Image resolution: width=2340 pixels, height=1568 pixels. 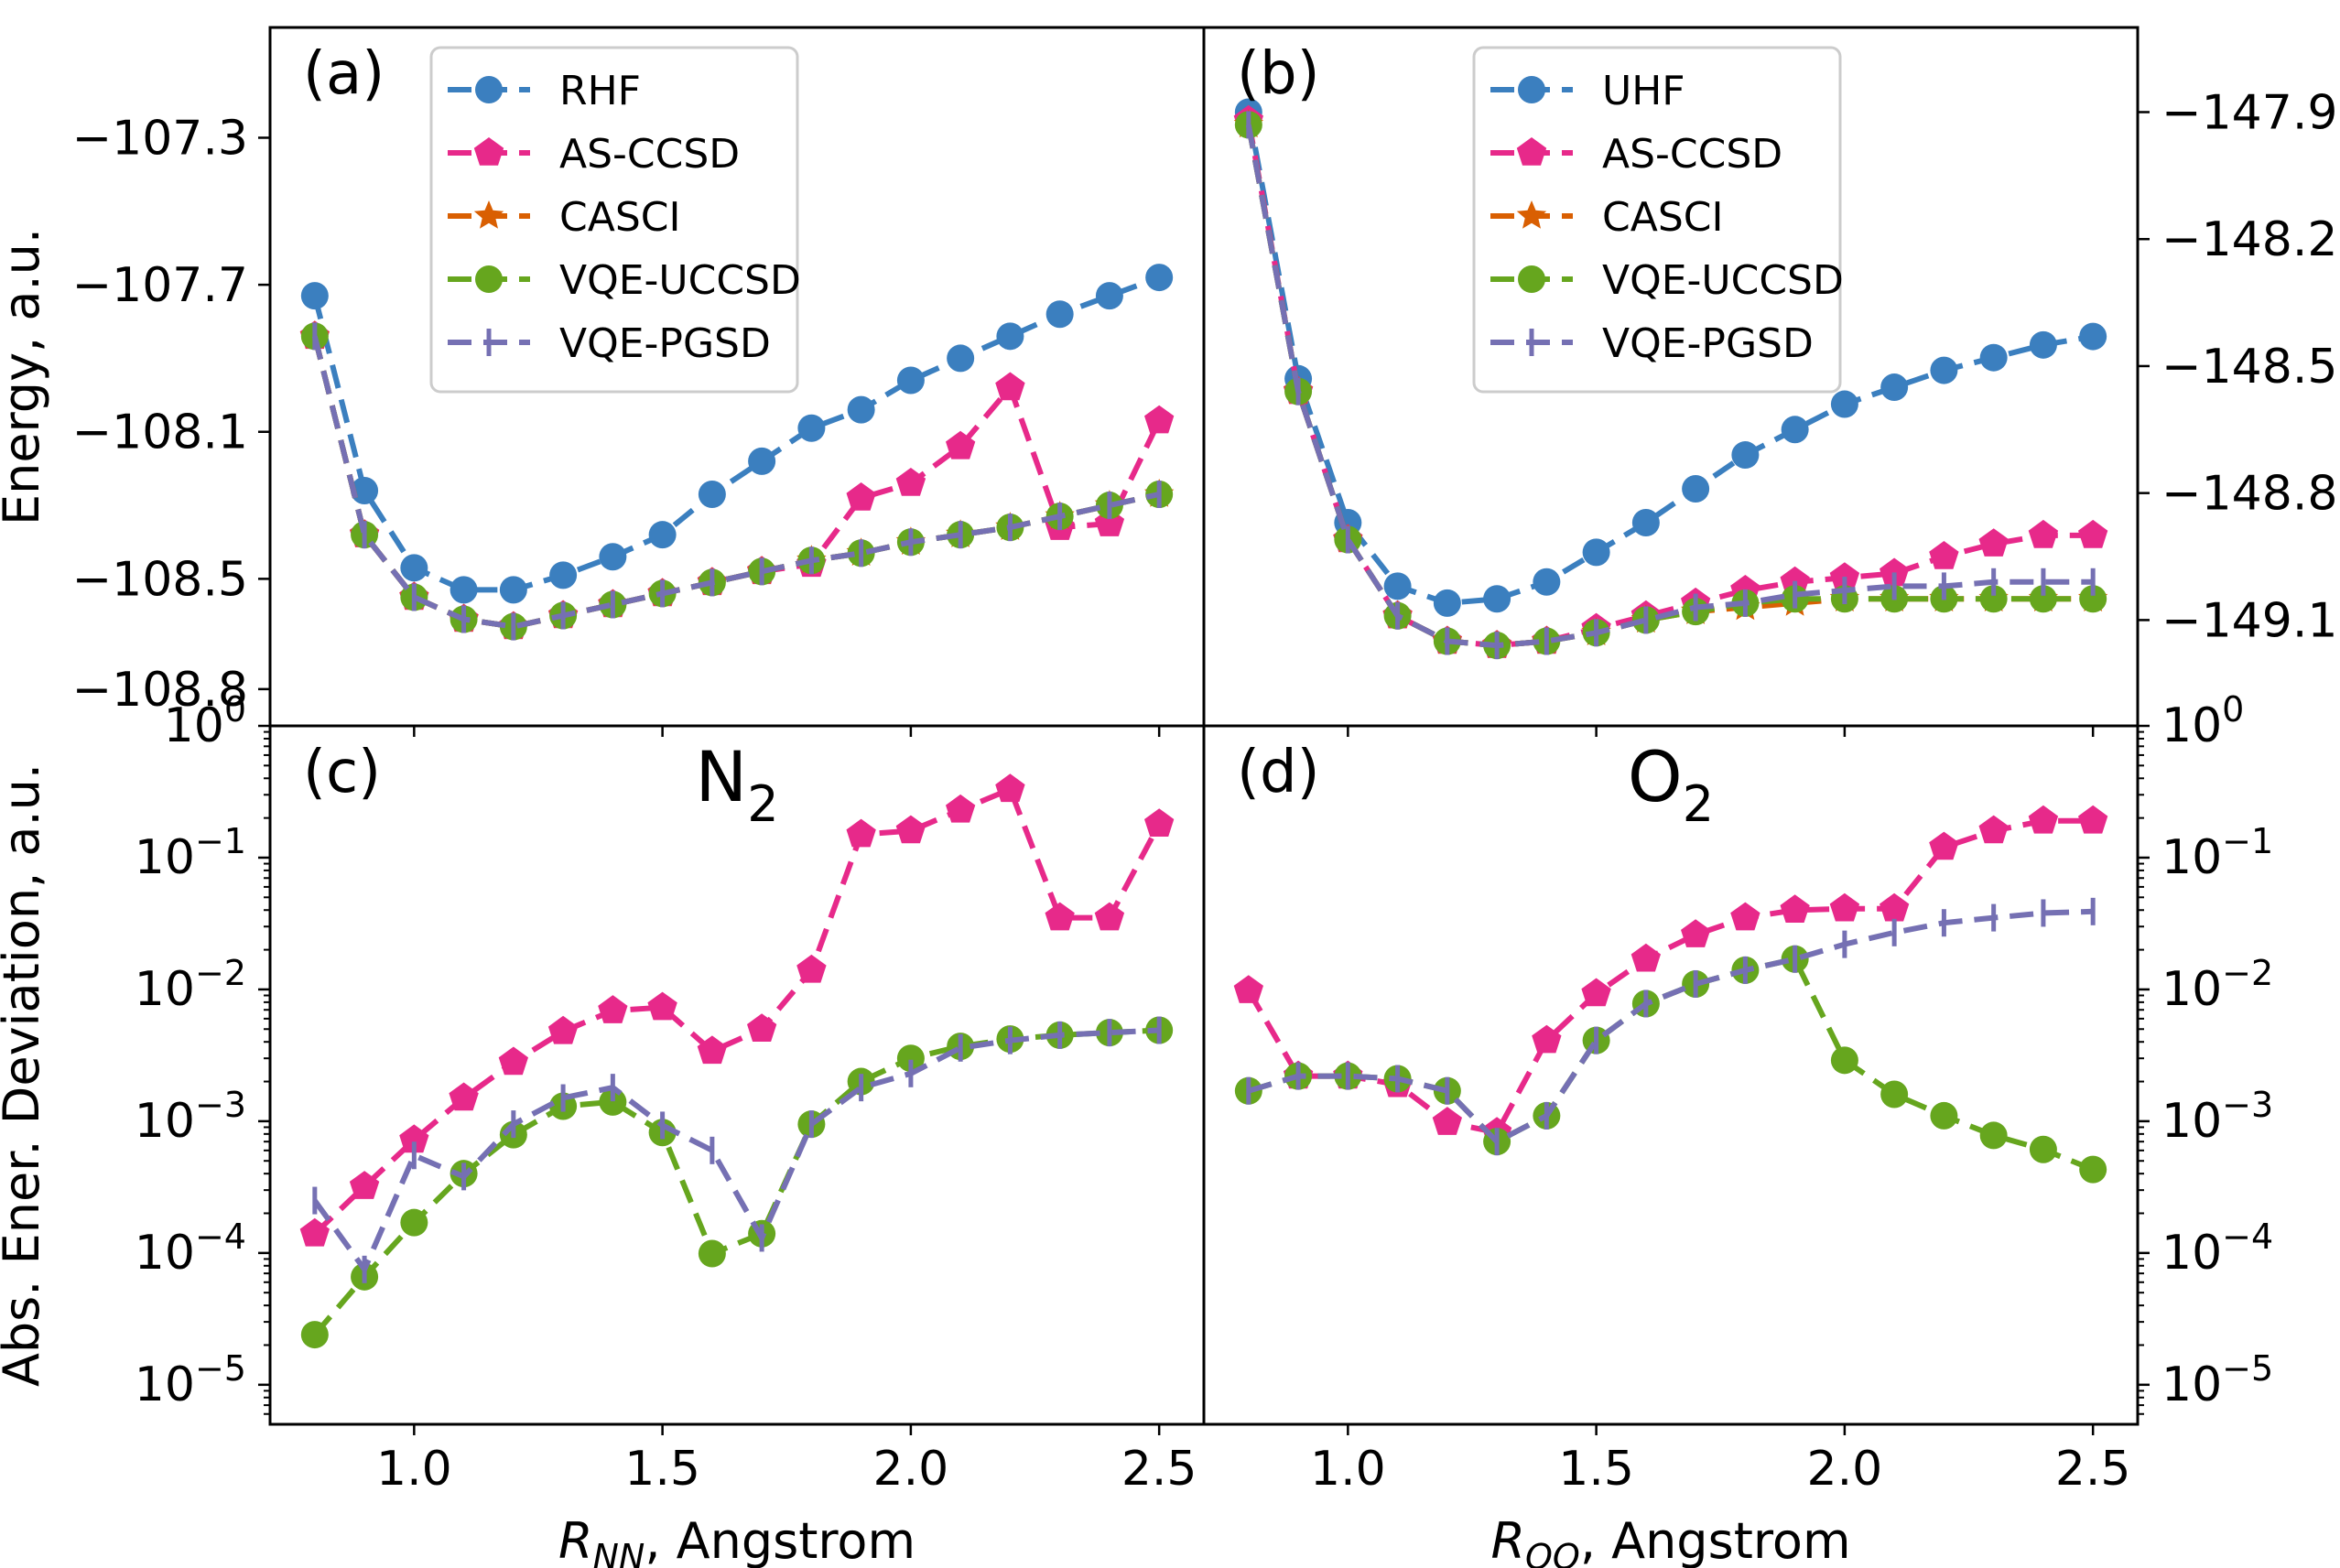 I want to click on molecule-title-d: O2, so click(x=1671, y=785).